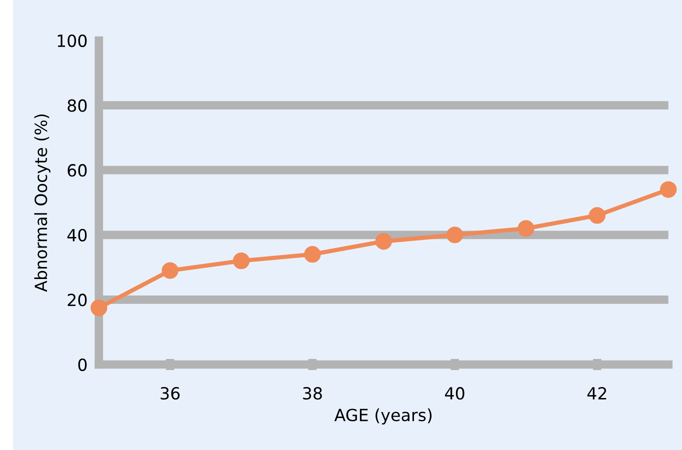 The image size is (682, 450). Describe the element at coordinates (77, 300) in the screenshot. I see `y-tick-label: 20` at that location.